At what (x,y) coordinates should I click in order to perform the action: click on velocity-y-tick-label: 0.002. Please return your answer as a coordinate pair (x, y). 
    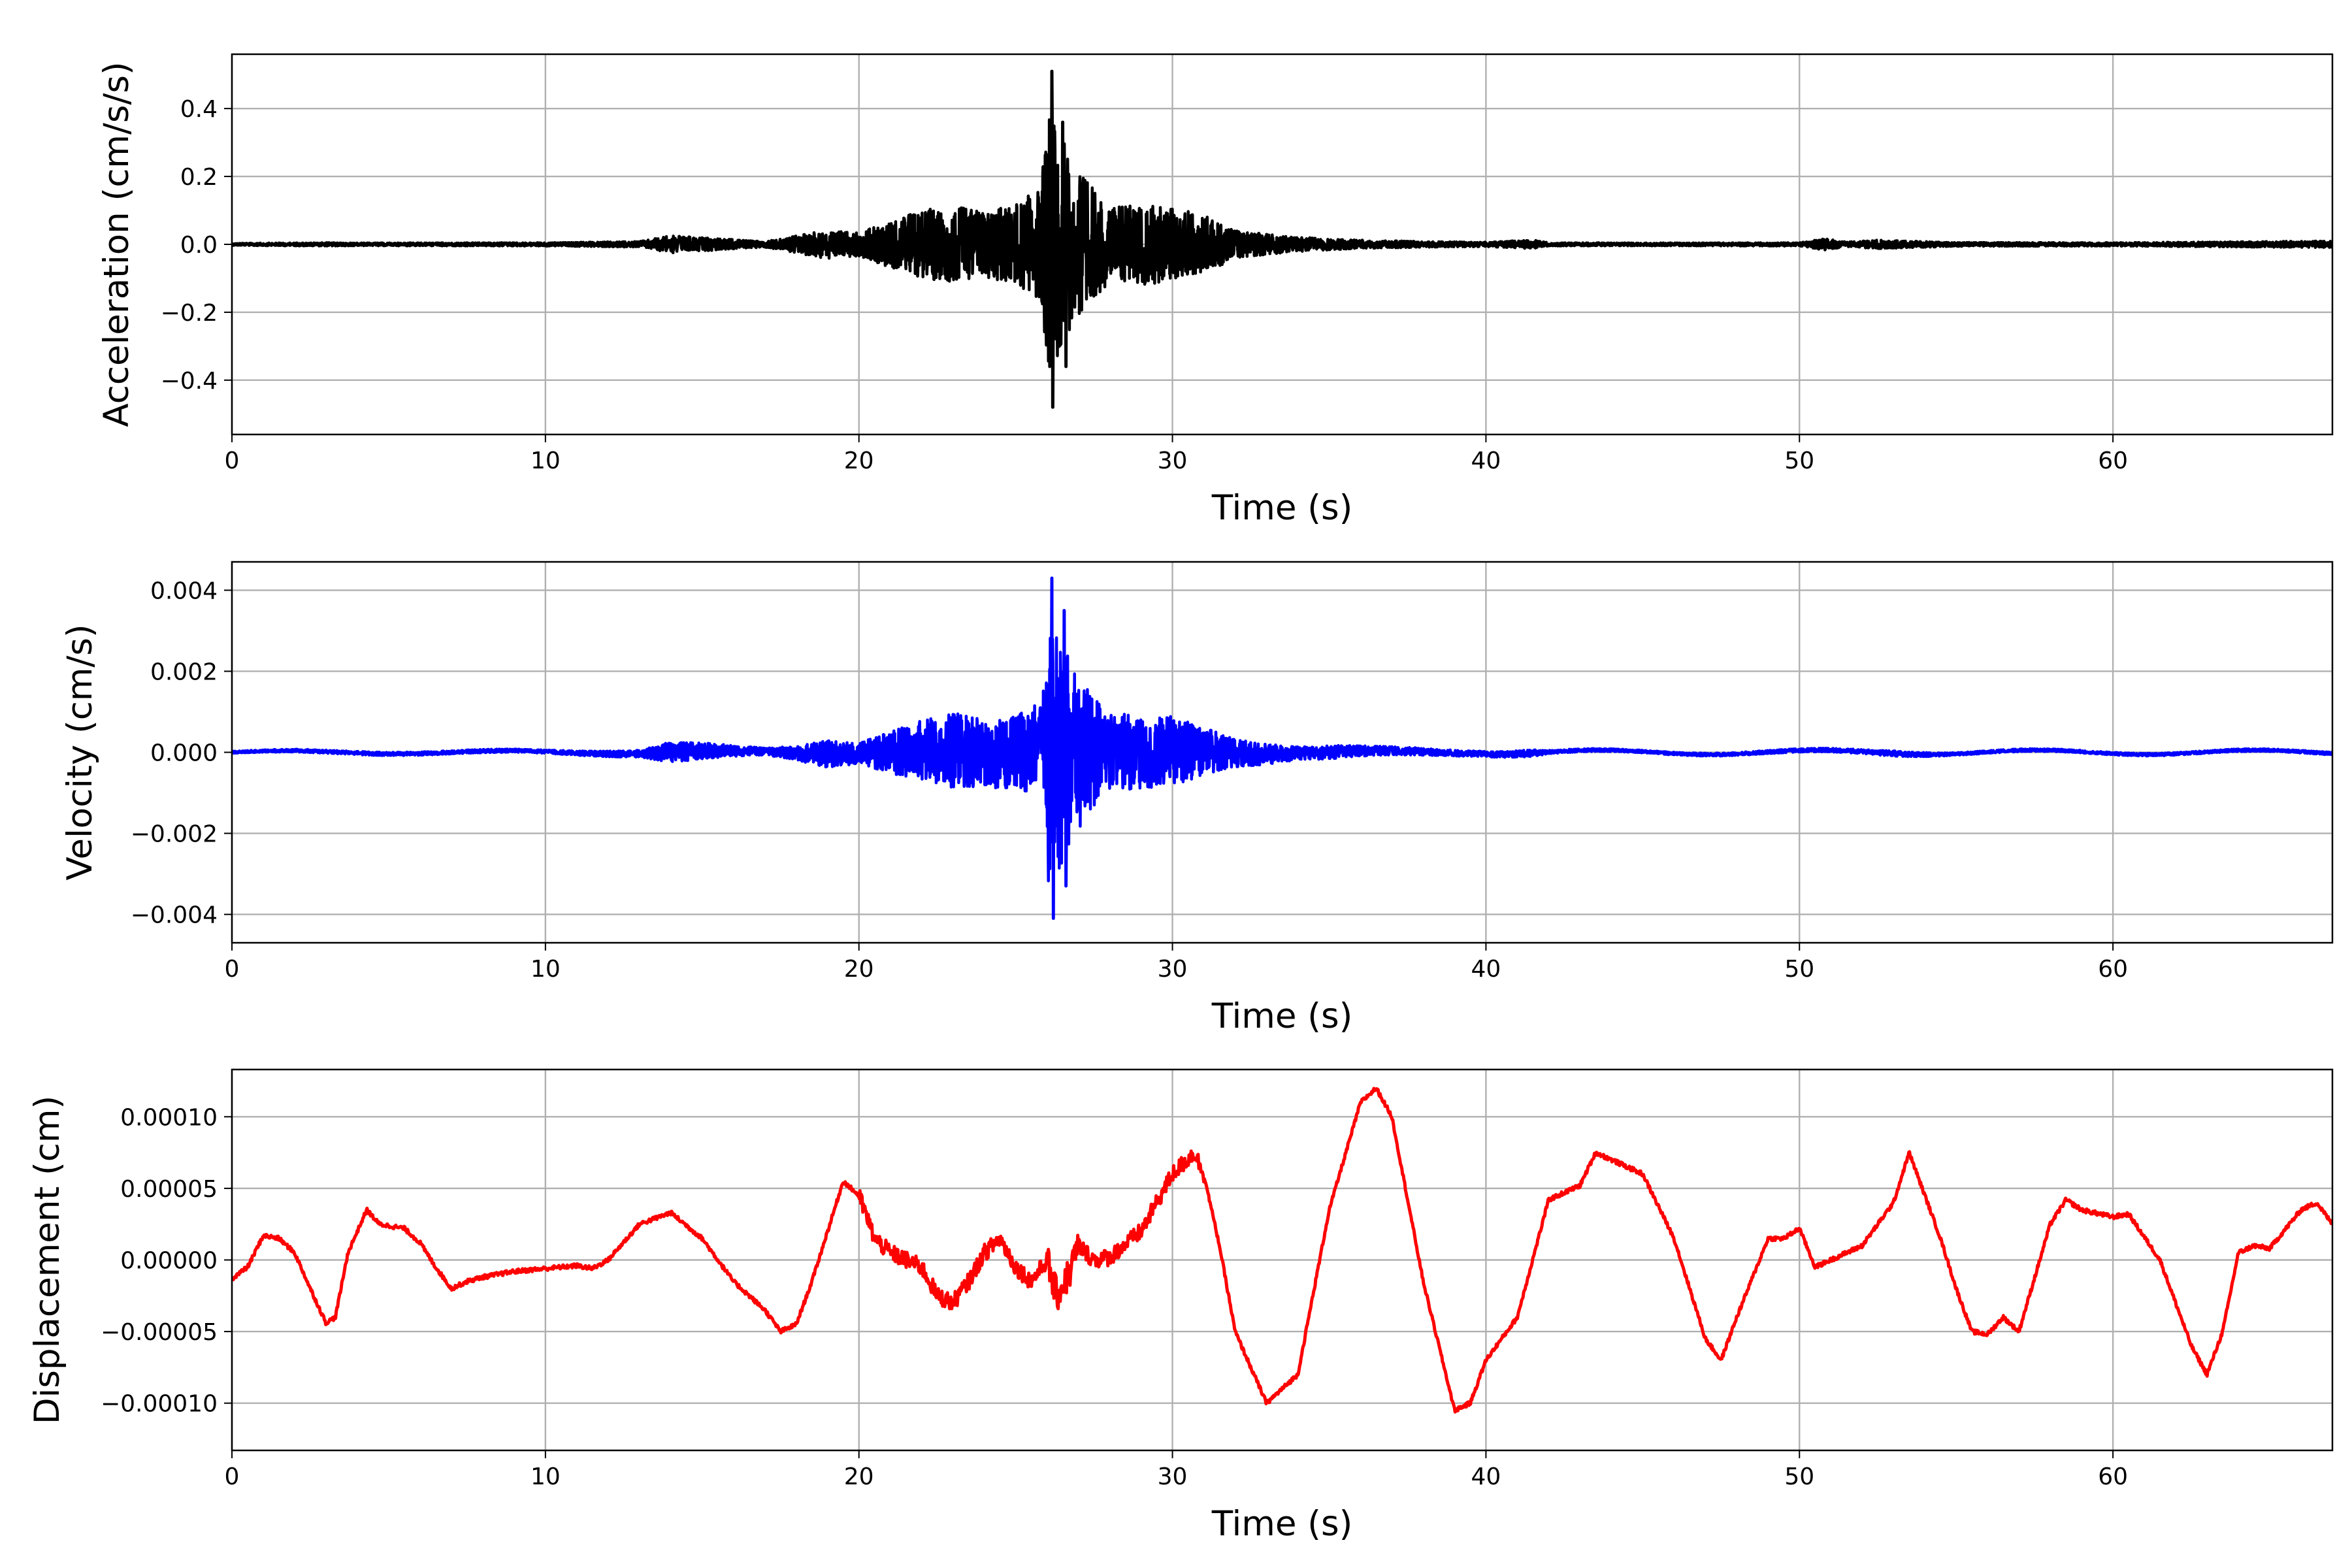
    Looking at the image, I should click on (184, 672).